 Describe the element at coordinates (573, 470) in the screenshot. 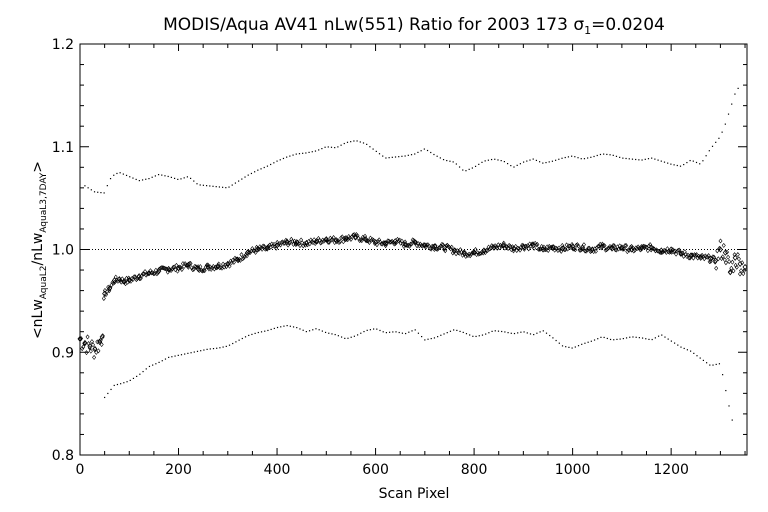

I see `x-tick-label: 1000` at that location.